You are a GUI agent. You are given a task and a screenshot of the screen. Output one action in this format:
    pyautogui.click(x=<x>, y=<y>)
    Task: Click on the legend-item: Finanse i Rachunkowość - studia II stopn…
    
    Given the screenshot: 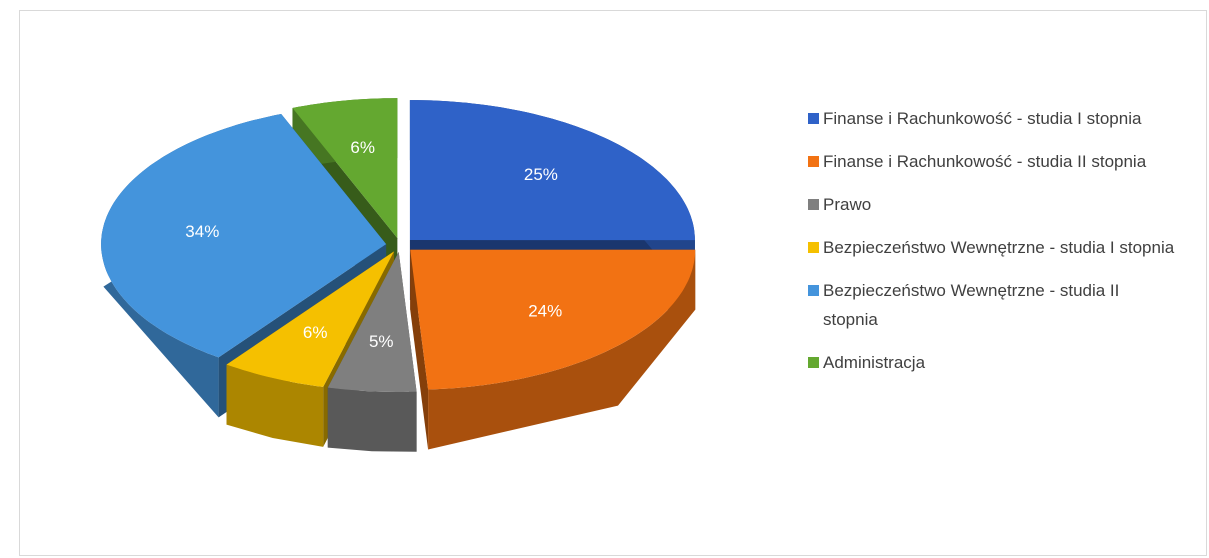 What is the action you would take?
    pyautogui.click(x=1003, y=161)
    